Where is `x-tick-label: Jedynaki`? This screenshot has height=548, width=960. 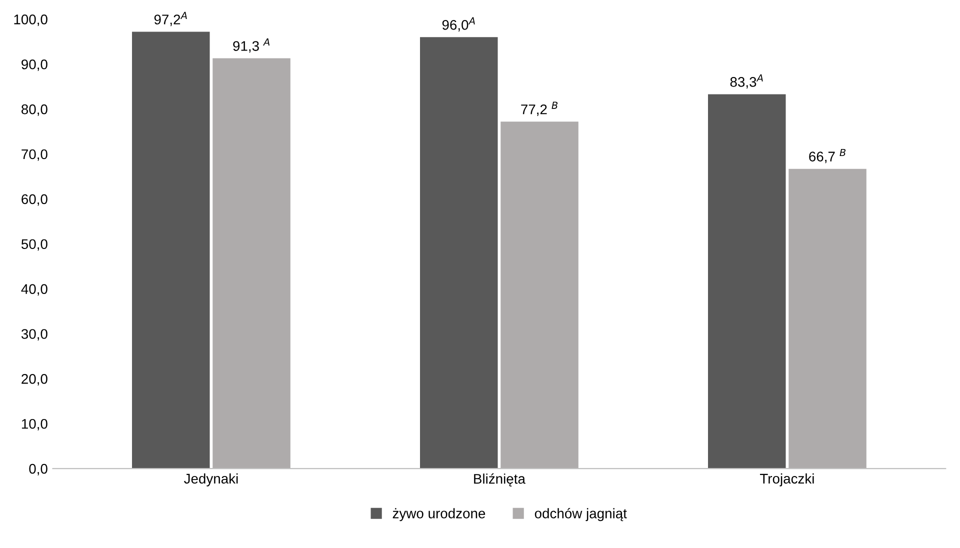 x-tick-label: Jedynaki is located at coordinates (211, 479).